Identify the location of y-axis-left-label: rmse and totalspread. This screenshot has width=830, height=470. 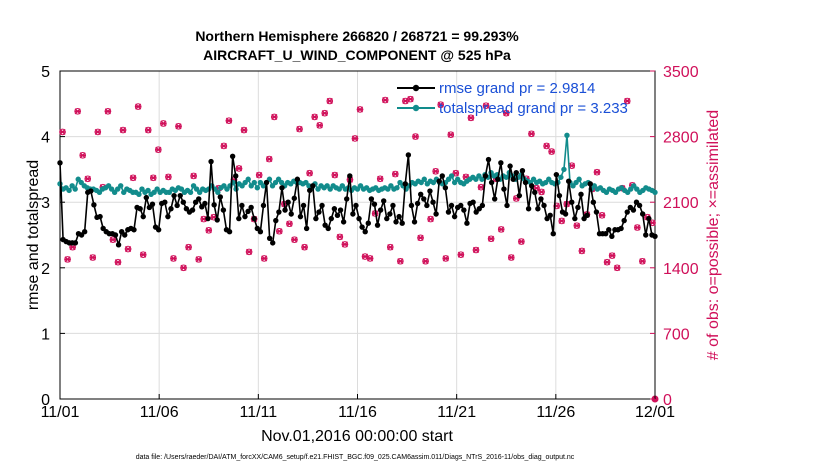
(33, 235).